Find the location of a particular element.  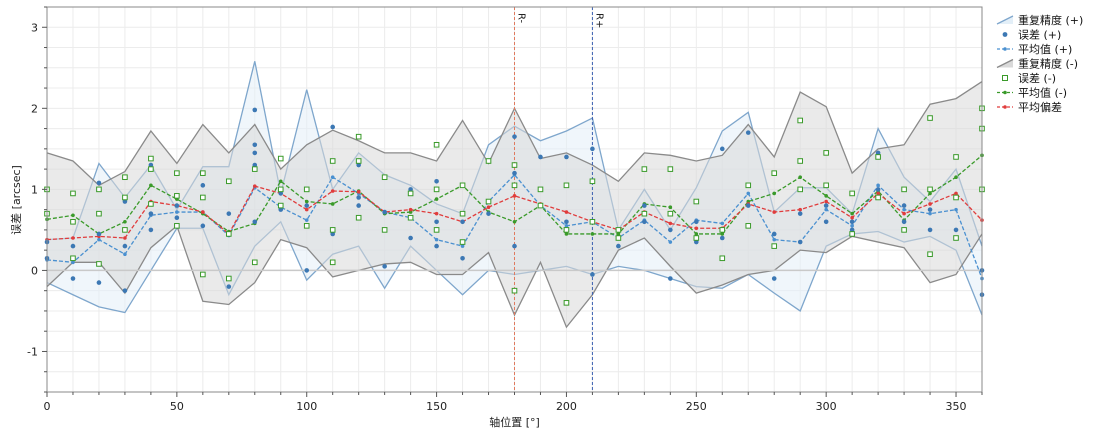

legend-item: 平均偏差 is located at coordinates (1029, 107).